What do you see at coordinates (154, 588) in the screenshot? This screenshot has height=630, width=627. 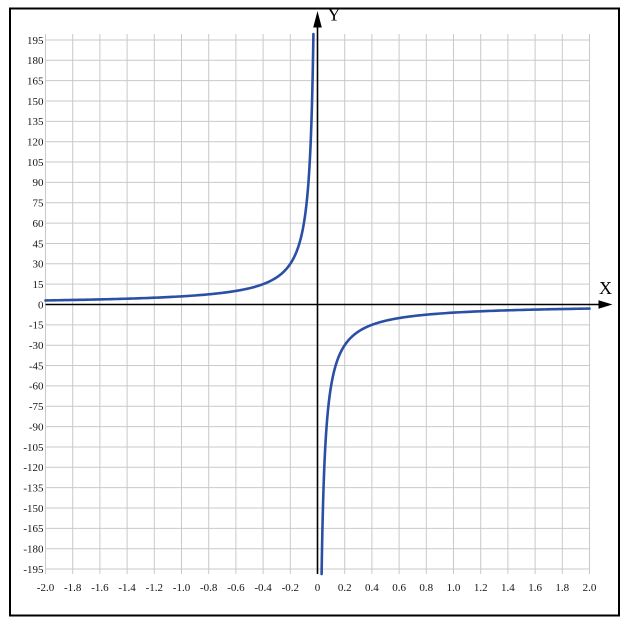 I see `x-tick-label: -1.2` at bounding box center [154, 588].